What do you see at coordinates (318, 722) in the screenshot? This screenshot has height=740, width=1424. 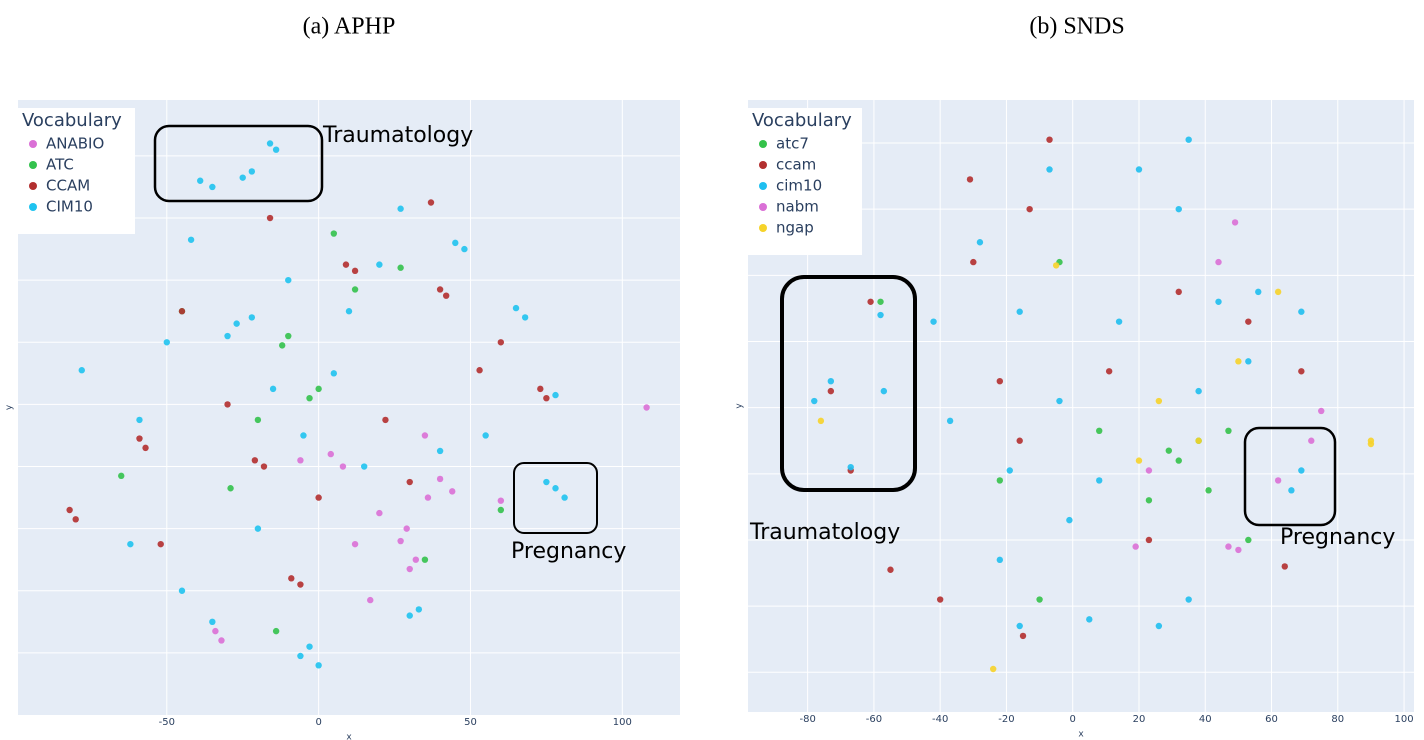 I see `x-tick-label: 0` at bounding box center [318, 722].